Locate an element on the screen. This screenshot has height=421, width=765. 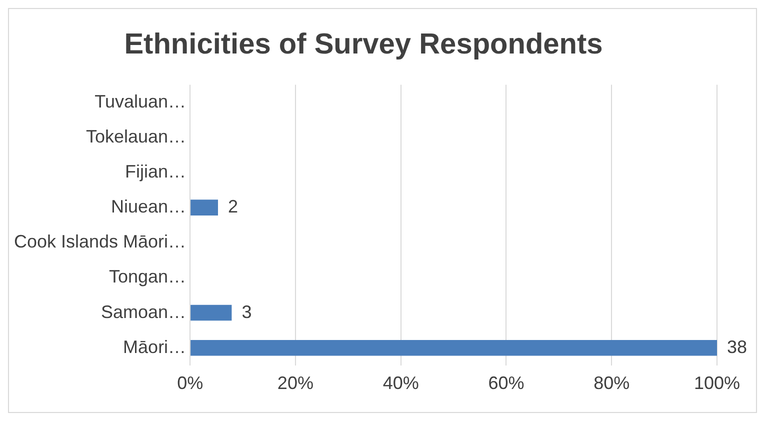
x-tick-label: 0% is located at coordinates (190, 383).